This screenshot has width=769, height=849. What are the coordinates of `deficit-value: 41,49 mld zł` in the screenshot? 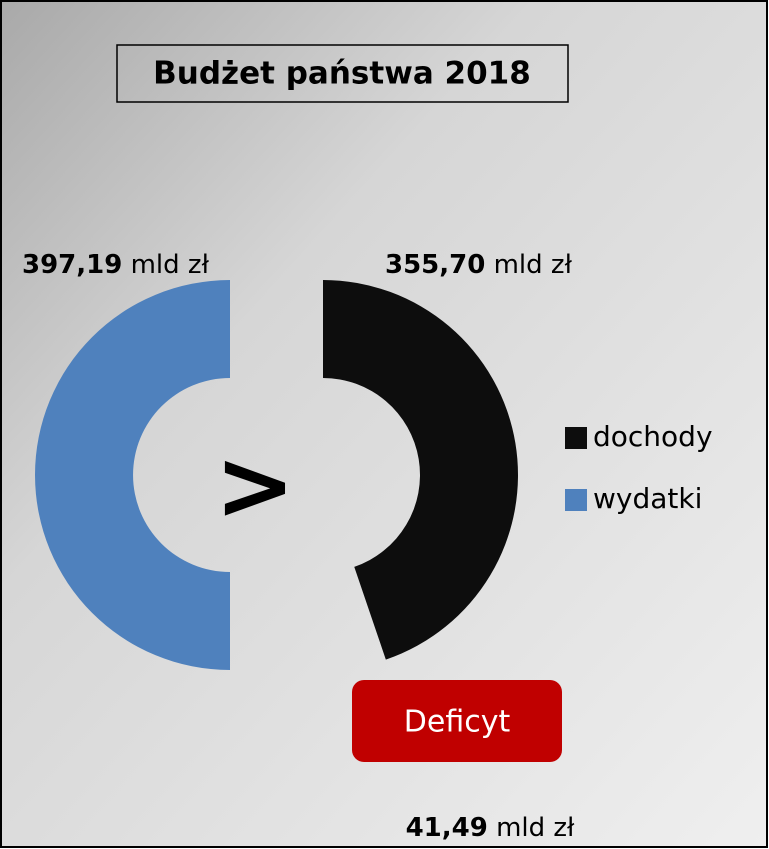 It's located at (490, 828).